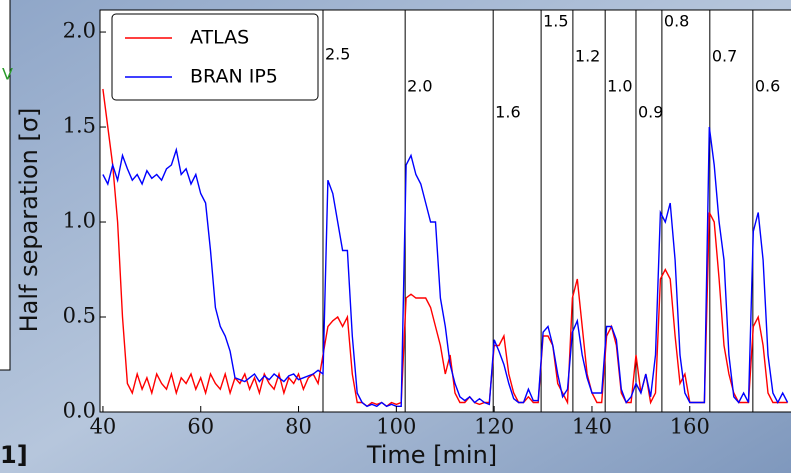 This screenshot has height=473, width=791. I want to click on scan-label: 1.2, so click(587, 56).